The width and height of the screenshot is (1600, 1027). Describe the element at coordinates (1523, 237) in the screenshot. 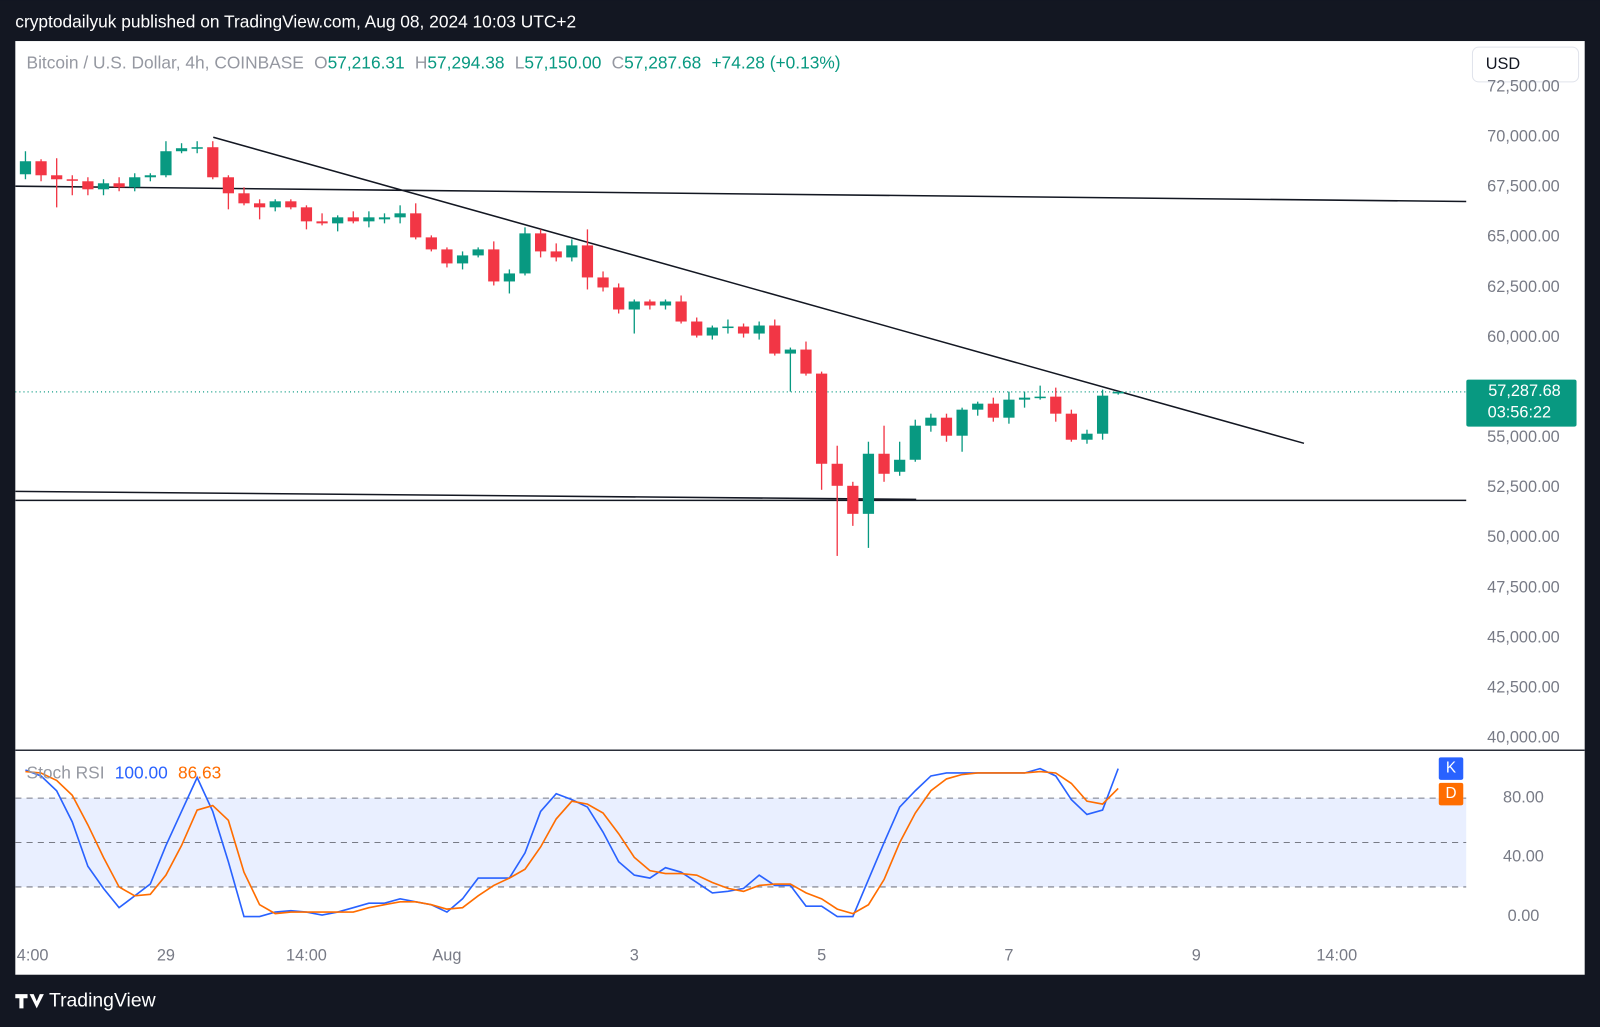

I see `y-tick-label: 65,000.00` at that location.